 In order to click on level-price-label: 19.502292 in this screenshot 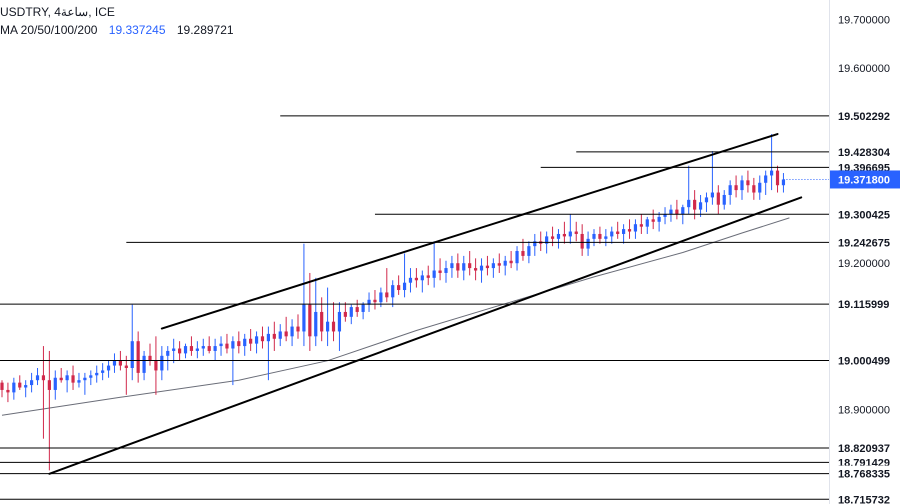, I will do `click(864, 117)`.